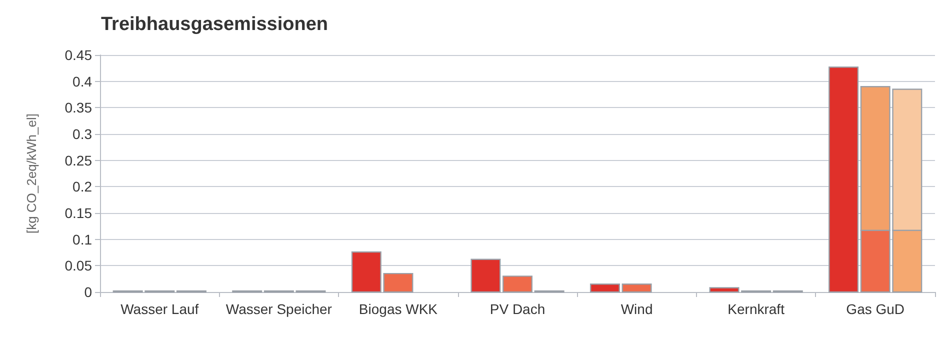 The width and height of the screenshot is (949, 344). What do you see at coordinates (78, 55) in the screenshot?
I see `y-tick-label: 0.45` at bounding box center [78, 55].